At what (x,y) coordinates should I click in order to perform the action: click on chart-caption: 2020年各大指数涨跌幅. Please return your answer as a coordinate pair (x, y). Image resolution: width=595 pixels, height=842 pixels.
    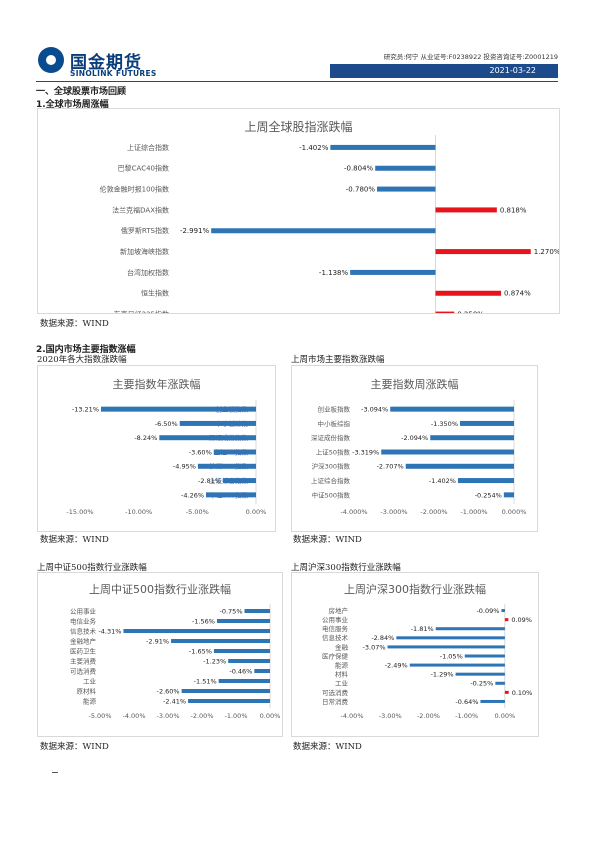
    Looking at the image, I should click on (82, 360).